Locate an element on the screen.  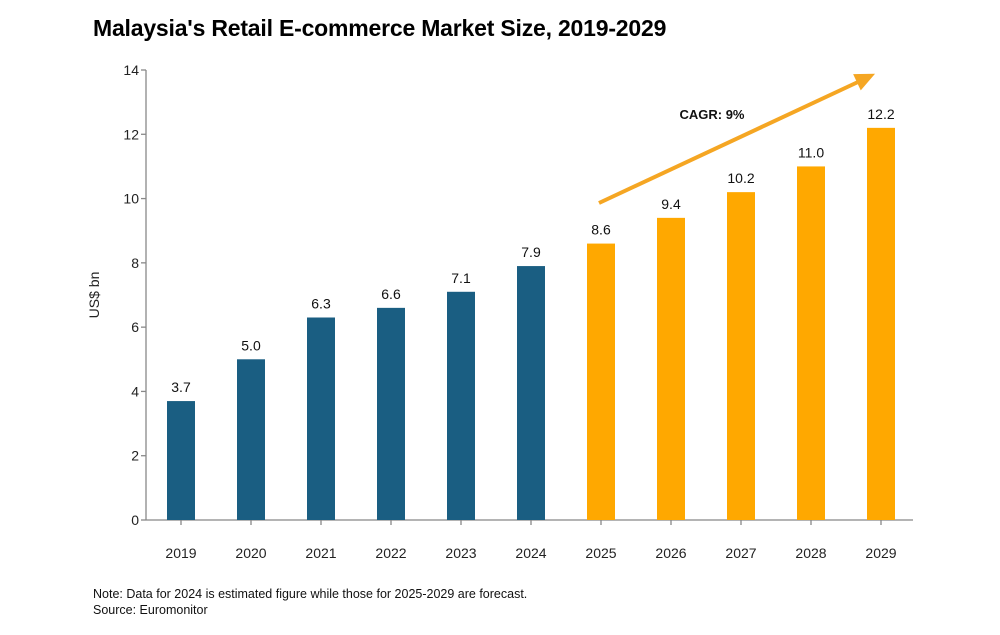
y-tick-label: 2 is located at coordinates (135, 456).